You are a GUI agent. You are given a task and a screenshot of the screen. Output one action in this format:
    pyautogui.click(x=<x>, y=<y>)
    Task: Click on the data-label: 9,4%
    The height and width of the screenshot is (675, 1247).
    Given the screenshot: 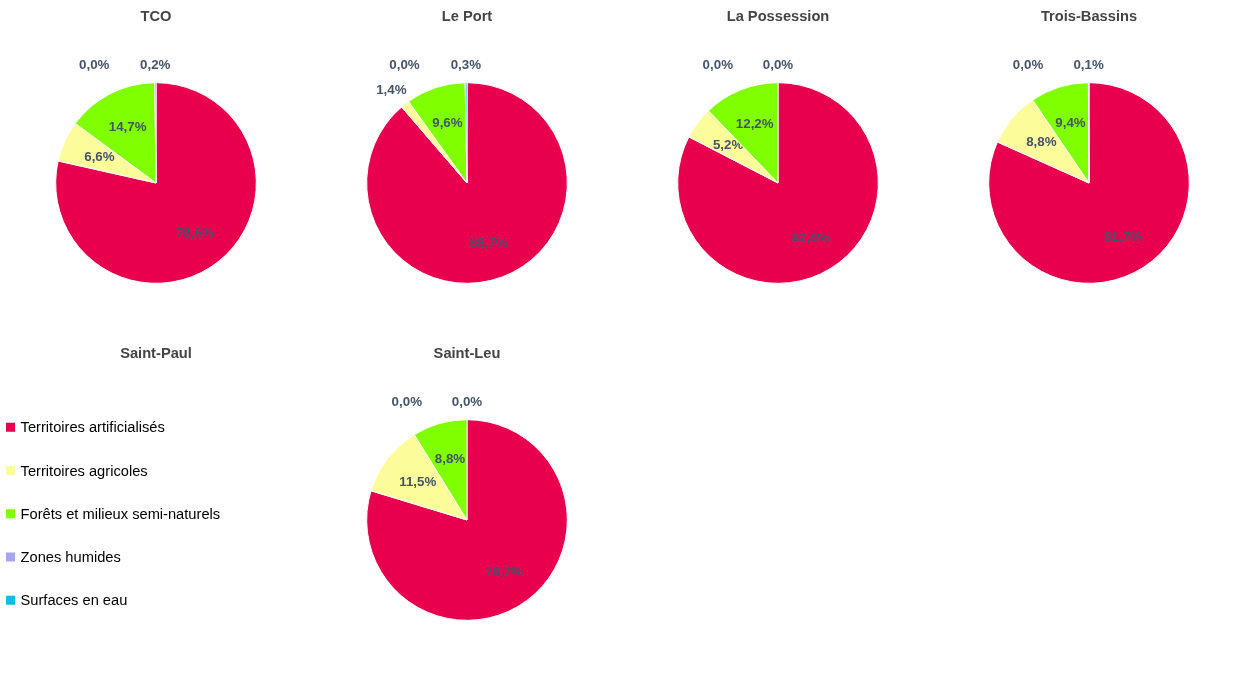 What is the action you would take?
    pyautogui.click(x=1070, y=122)
    